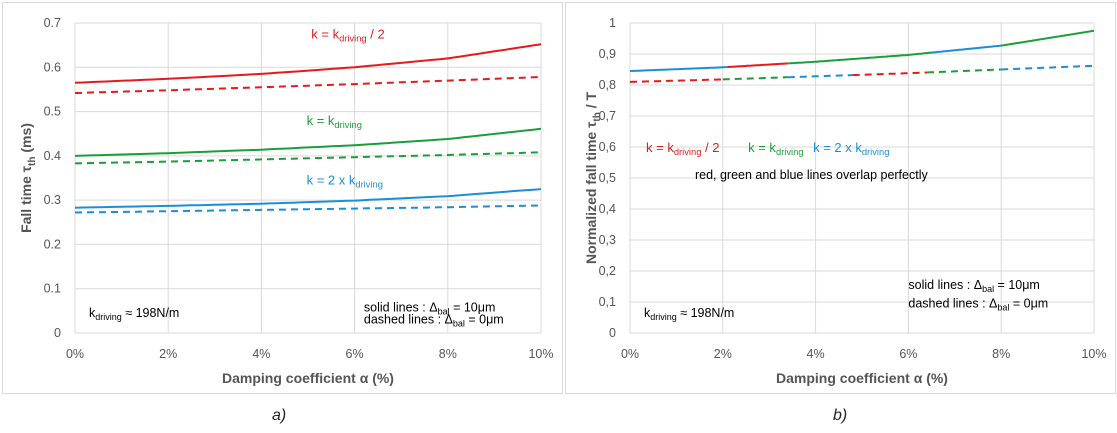  I want to click on series-label-0-tail: / 2, so click(376, 34).